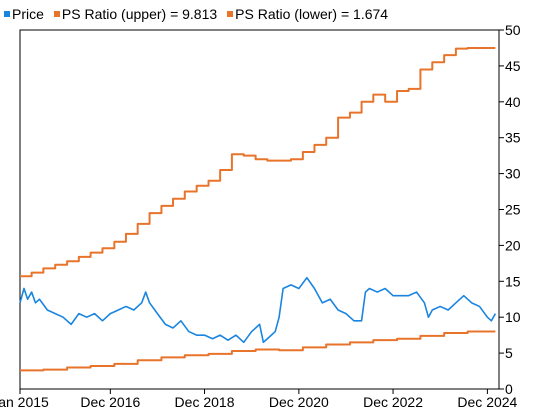 This screenshot has width=540, height=420. What do you see at coordinates (299, 402) in the screenshot?
I see `x-tick-label: Dec 2020` at bounding box center [299, 402].